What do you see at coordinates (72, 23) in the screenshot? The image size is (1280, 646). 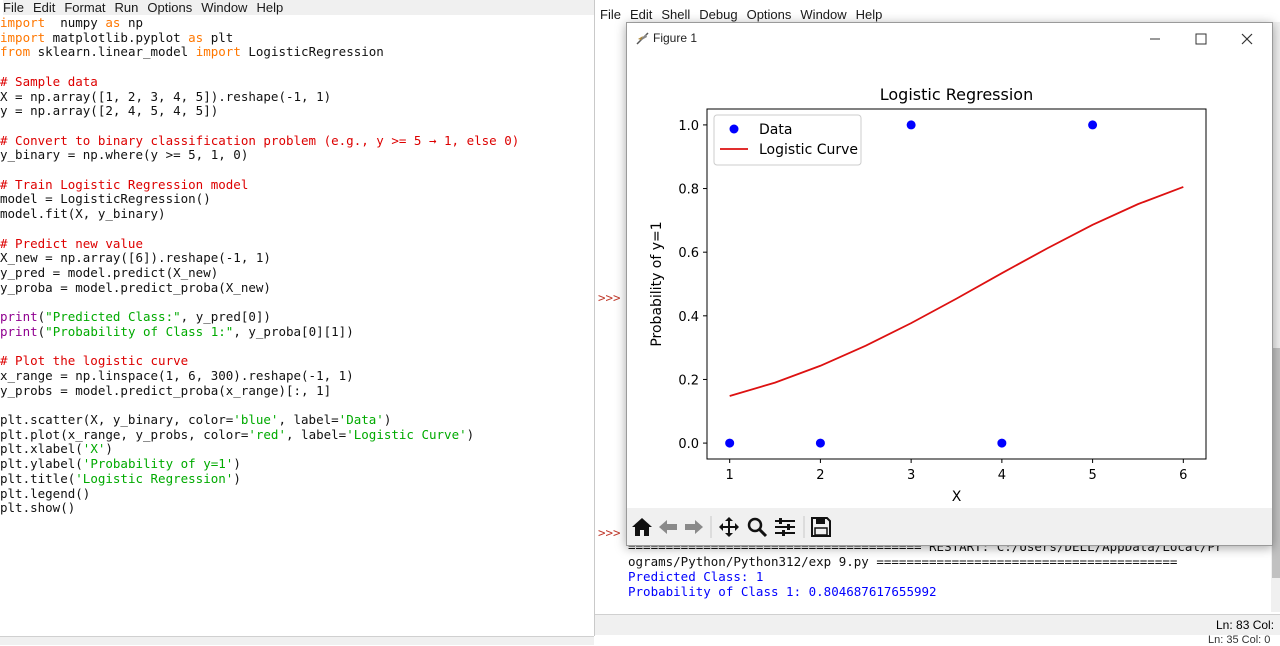 I see `code-line: import numpy as np` at bounding box center [72, 23].